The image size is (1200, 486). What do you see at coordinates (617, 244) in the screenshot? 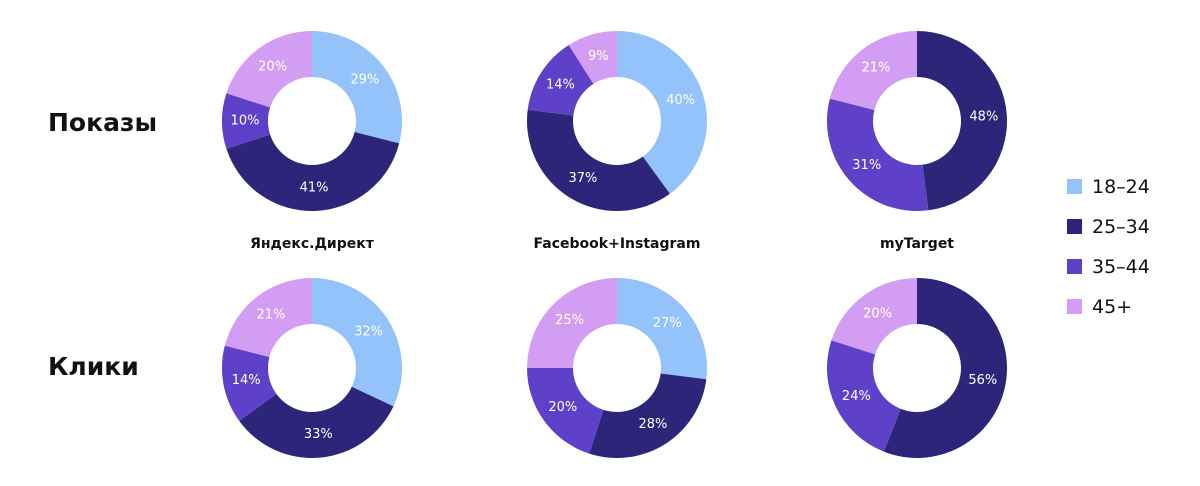
I see `platform-label-facebook-instagram: Facebook+Instagram` at bounding box center [617, 244].